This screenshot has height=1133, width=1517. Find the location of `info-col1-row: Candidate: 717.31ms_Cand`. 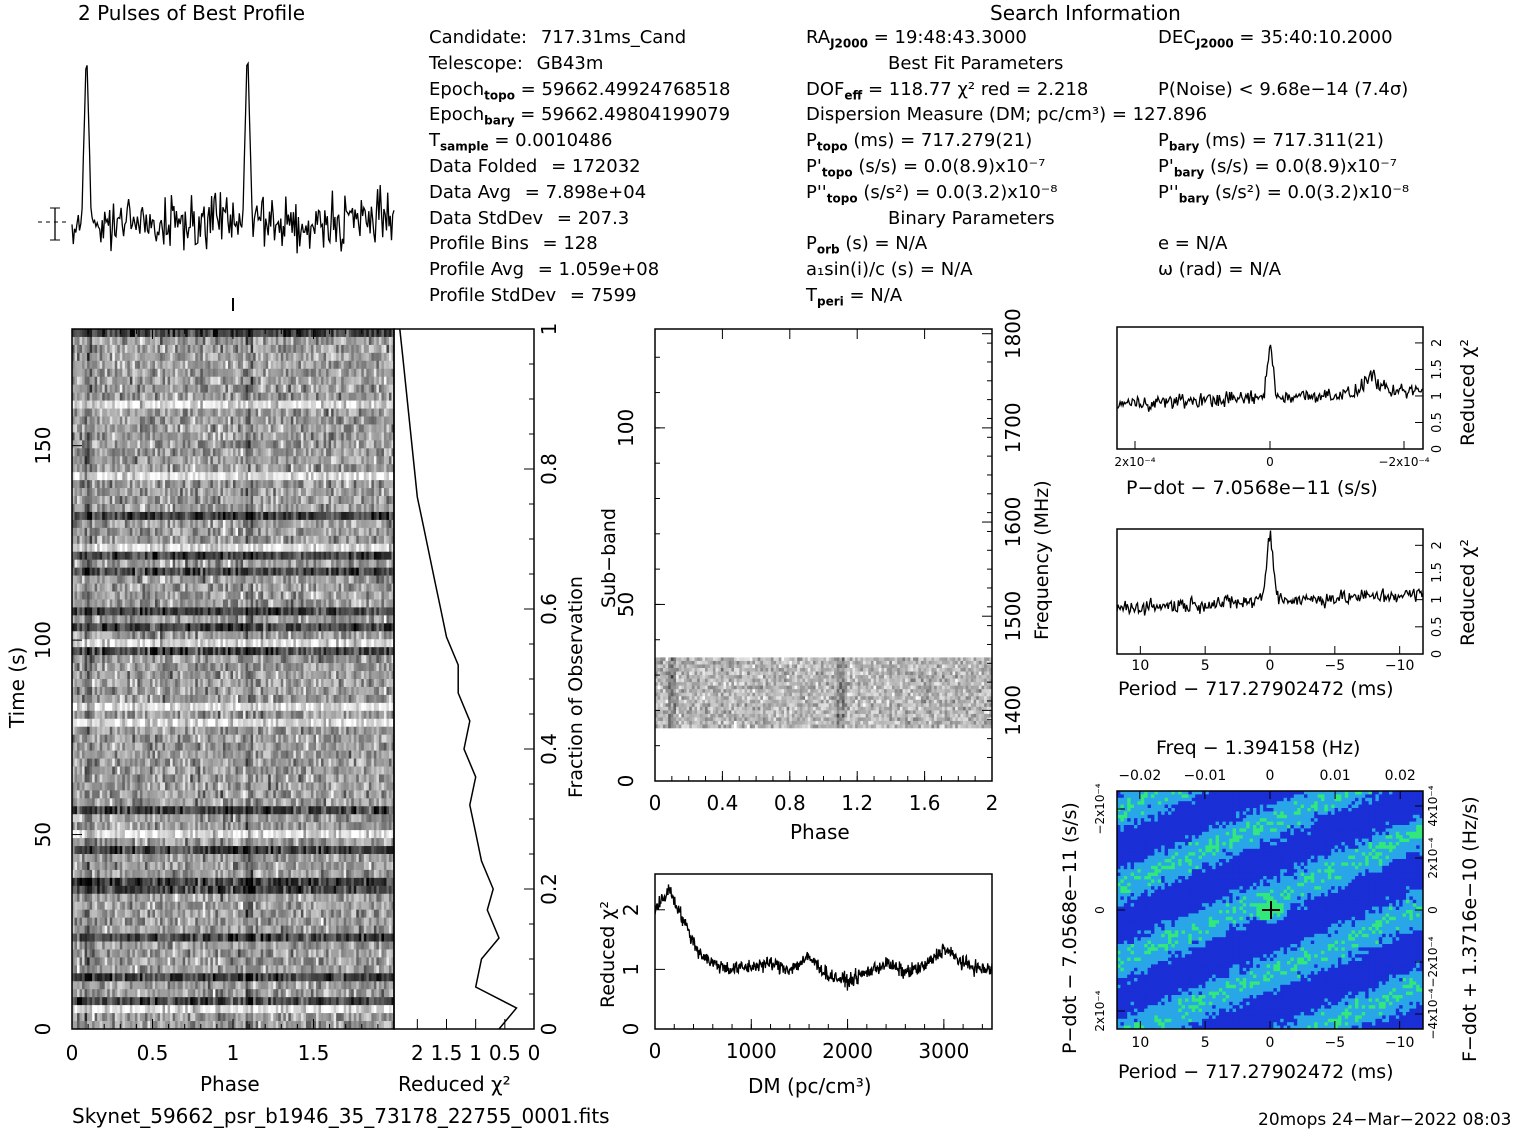

info-col1-row: Candidate: 717.31ms_Cand is located at coordinates (557, 37).